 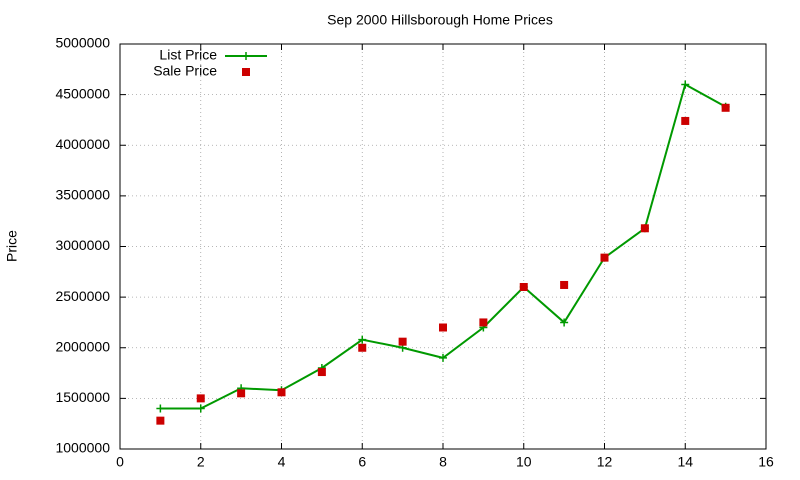 I want to click on x-tick-label: 14, so click(x=685, y=462).